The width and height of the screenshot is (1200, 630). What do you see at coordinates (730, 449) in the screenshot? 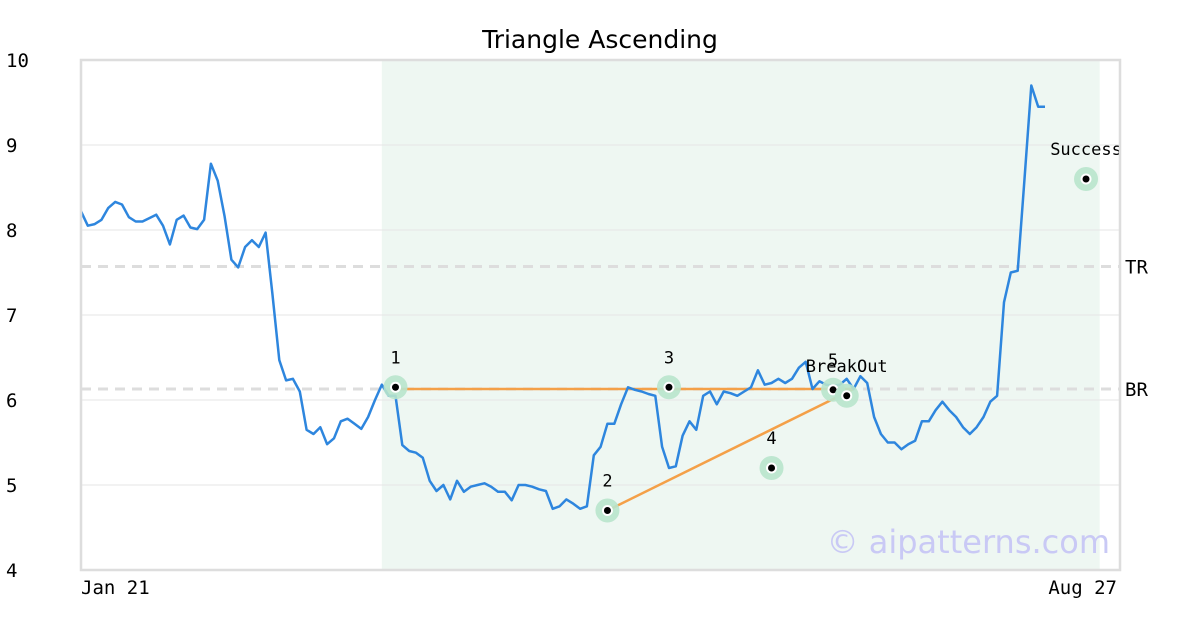
I see `pattern-line` at bounding box center [730, 449].